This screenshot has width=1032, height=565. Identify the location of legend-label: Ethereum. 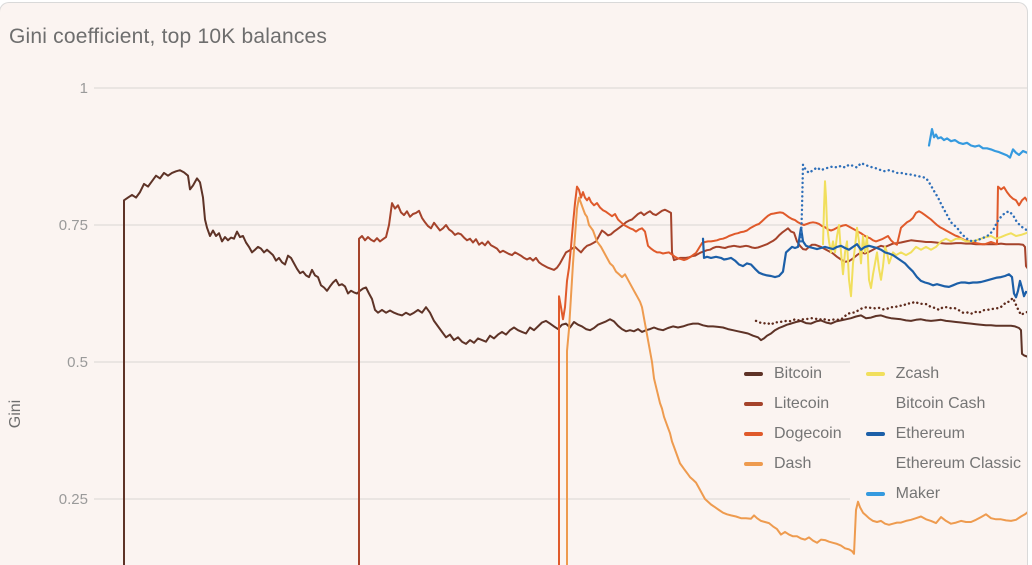
(930, 433).